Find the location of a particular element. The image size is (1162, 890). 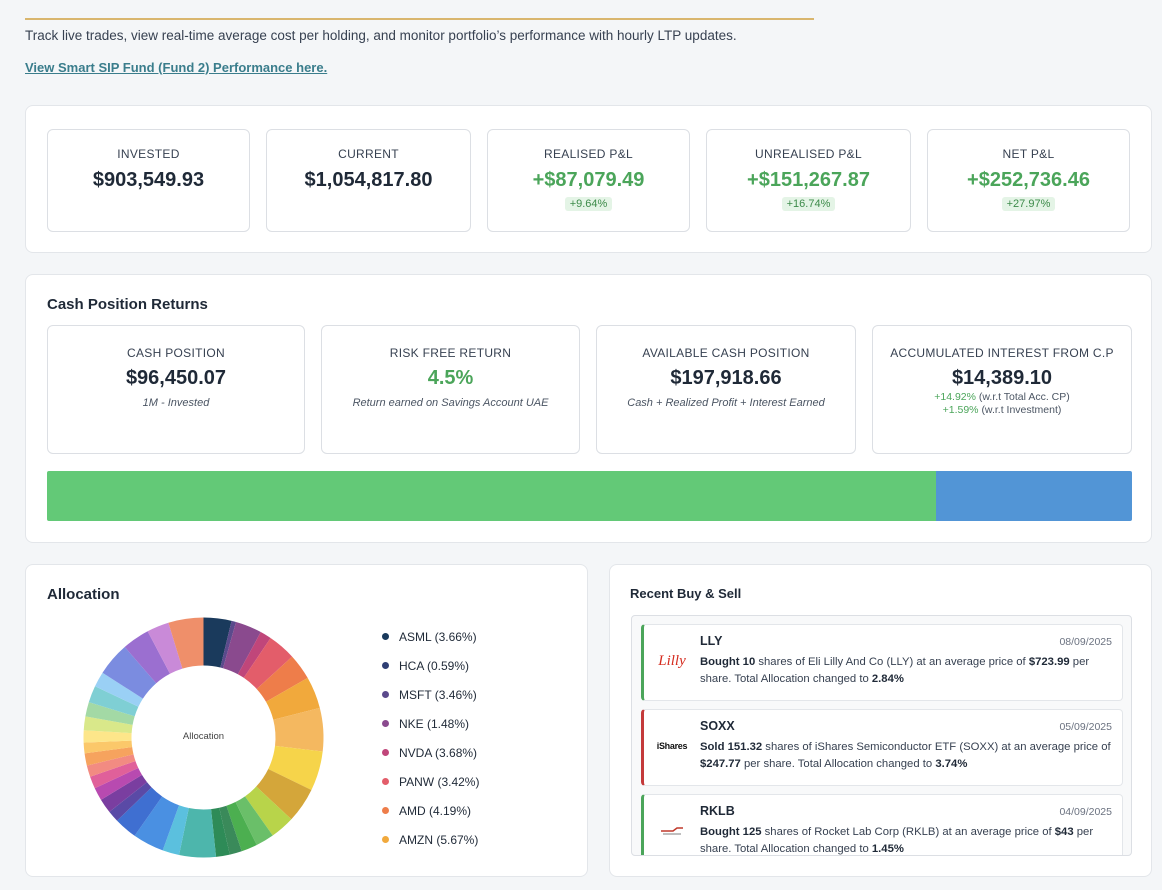

legend-item: NVDA (3.68%) is located at coordinates (430, 752).